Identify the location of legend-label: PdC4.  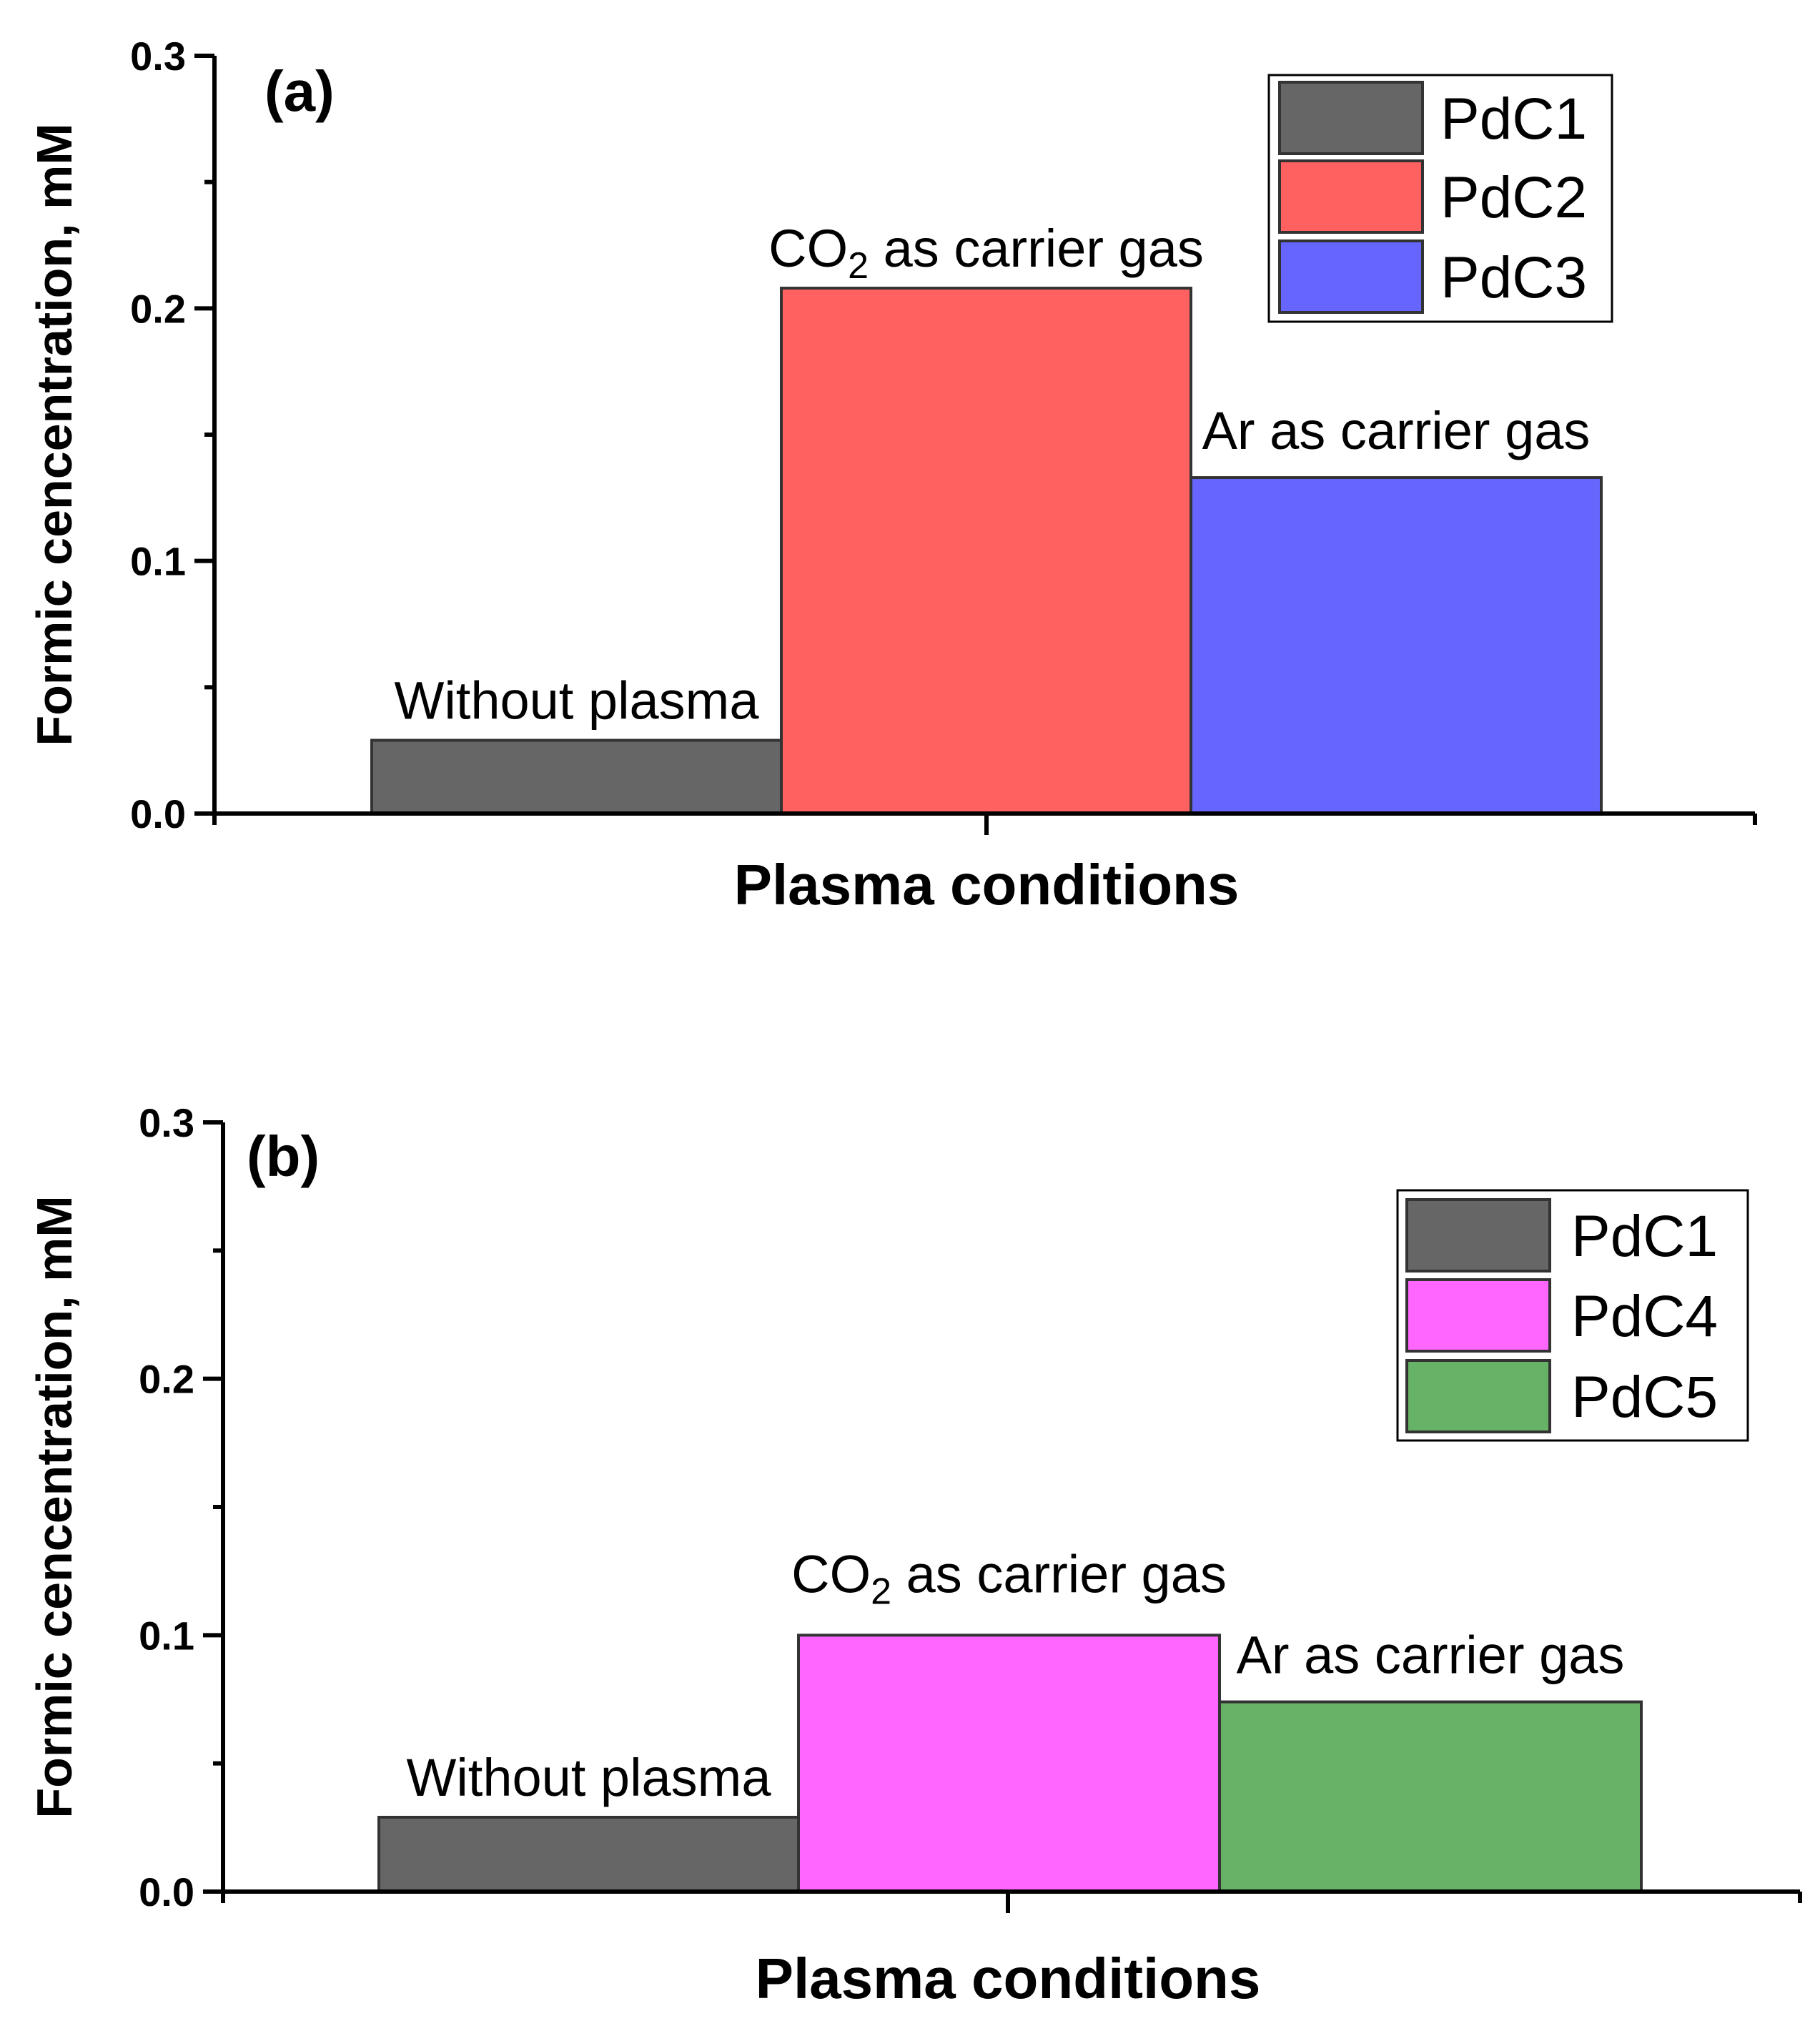
(1644, 1316).